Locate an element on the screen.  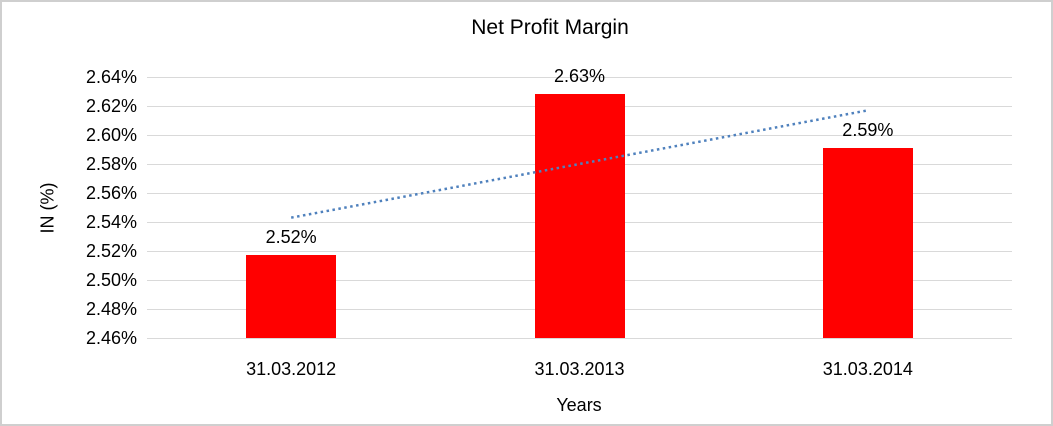
x-category-label: 31.03.2013 is located at coordinates (579, 369).